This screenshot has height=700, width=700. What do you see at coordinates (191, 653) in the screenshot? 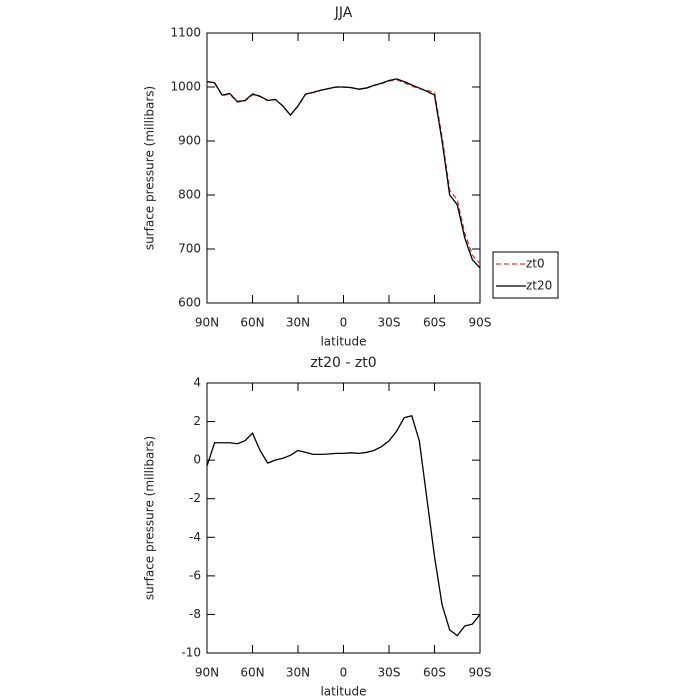
I see `y-tick-label: -10` at bounding box center [191, 653].